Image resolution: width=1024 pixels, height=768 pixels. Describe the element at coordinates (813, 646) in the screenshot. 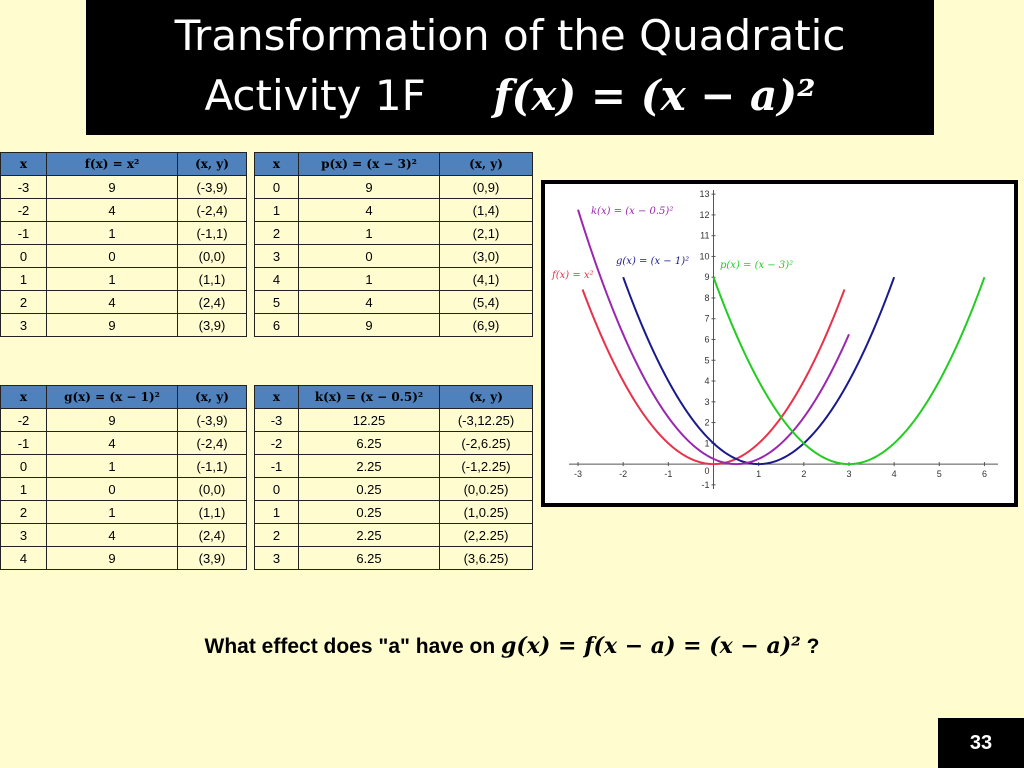

I see `question-suffix: ?` at that location.